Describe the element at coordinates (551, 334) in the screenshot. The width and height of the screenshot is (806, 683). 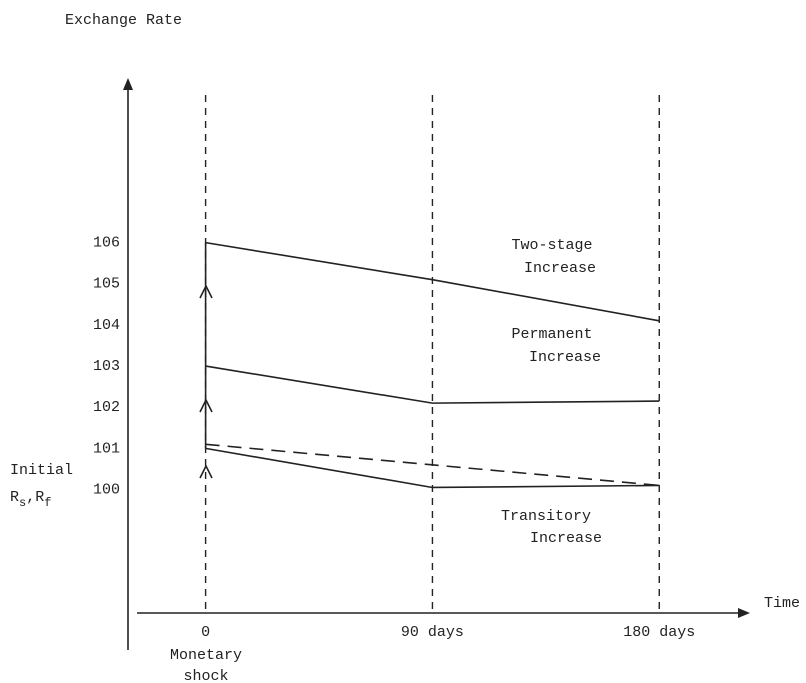
I see `annotation: Permanent` at that location.